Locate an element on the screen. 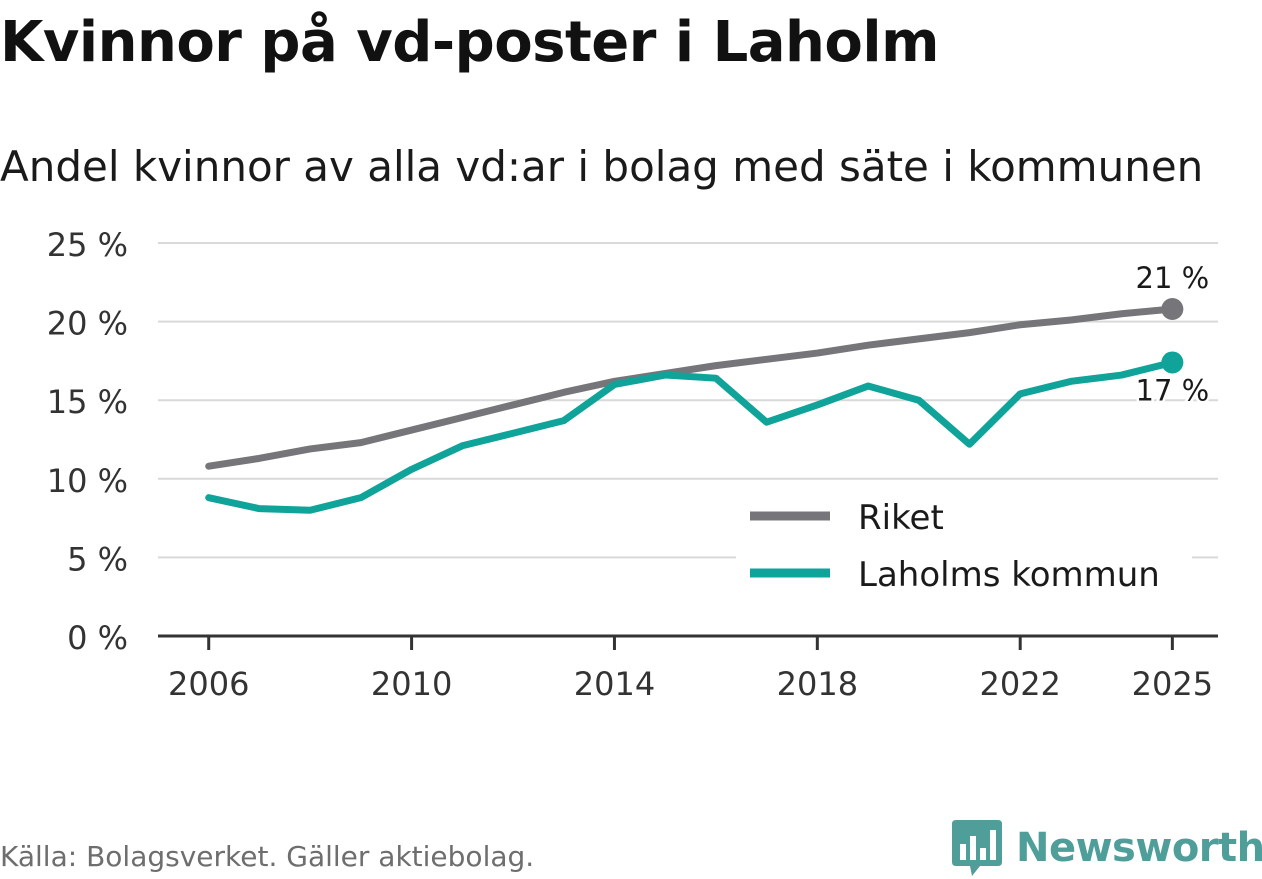 Image resolution: width=1262 pixels, height=879 pixels. series-line-riket is located at coordinates (690, 387).